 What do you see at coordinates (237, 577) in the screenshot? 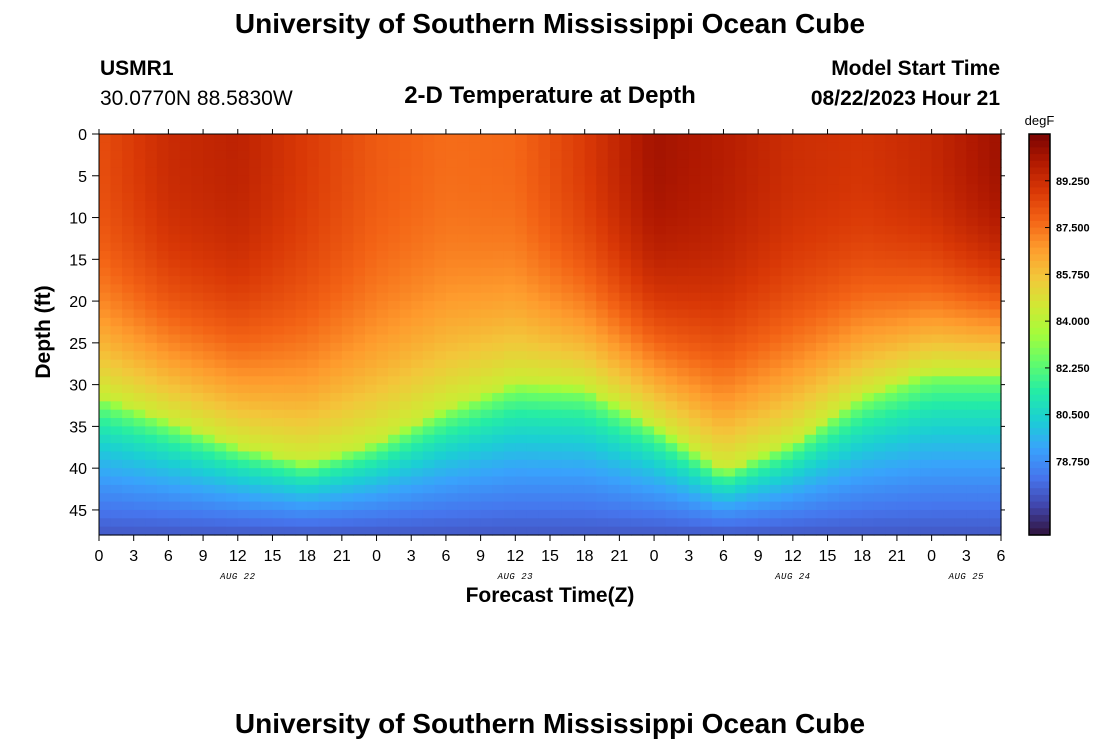
I see `date-label: AUG 22` at bounding box center [237, 577].